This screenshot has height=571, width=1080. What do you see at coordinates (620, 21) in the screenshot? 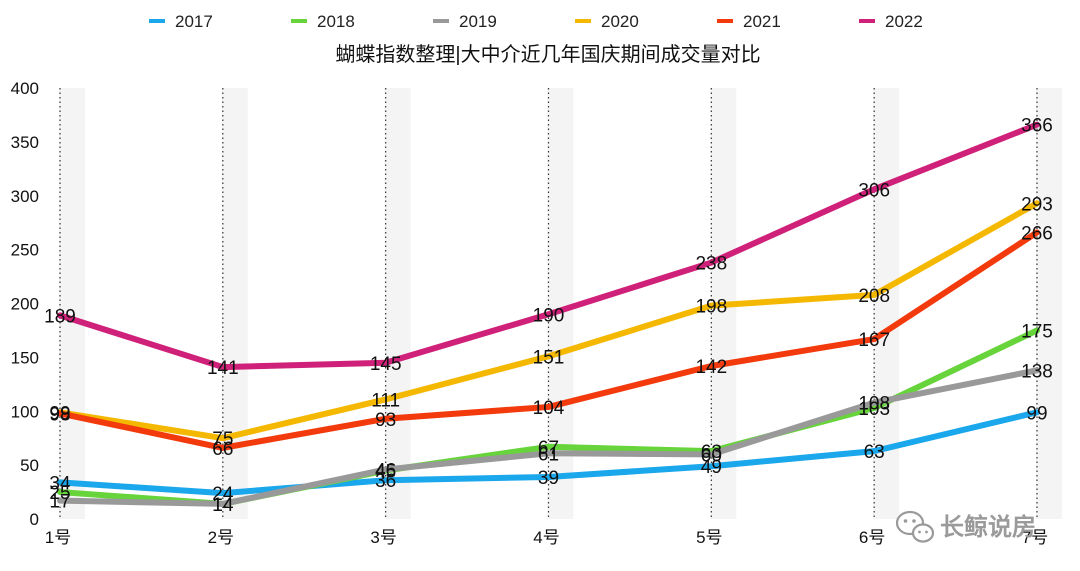
I see `legend-label-2020: 2020` at bounding box center [620, 21].